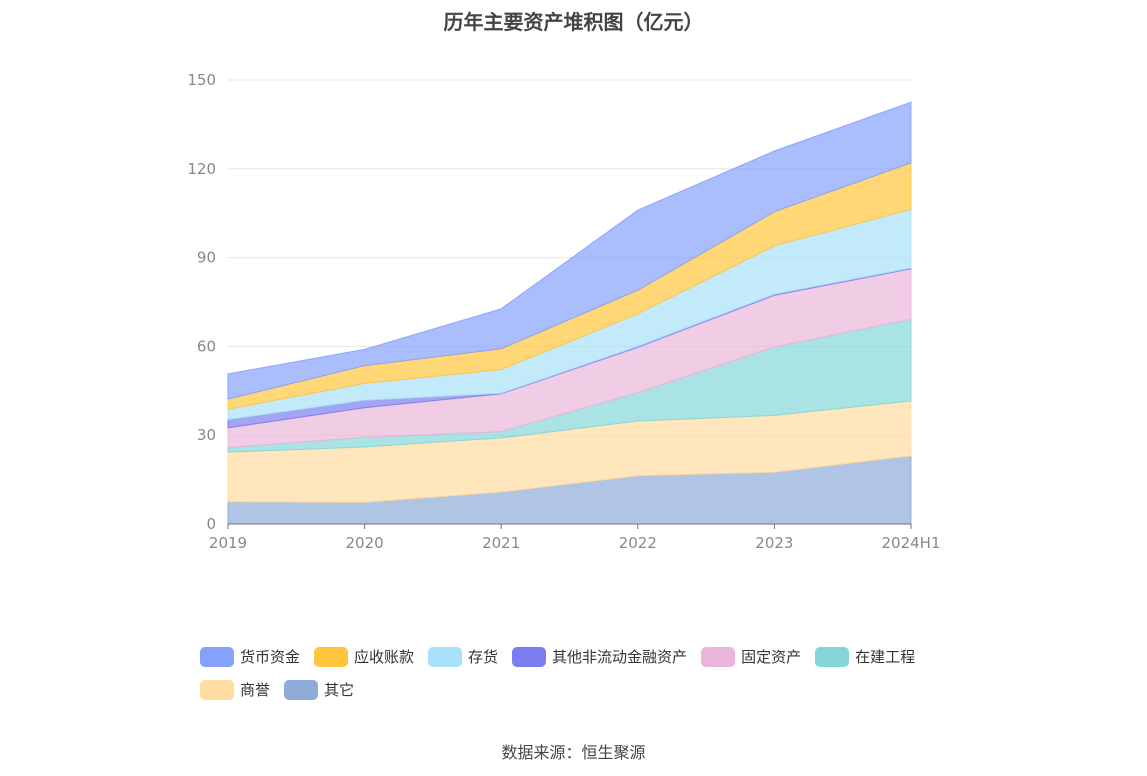 This screenshot has width=1147, height=776. Describe the element at coordinates (201, 169) in the screenshot. I see `y-tick-label: 120` at that location.